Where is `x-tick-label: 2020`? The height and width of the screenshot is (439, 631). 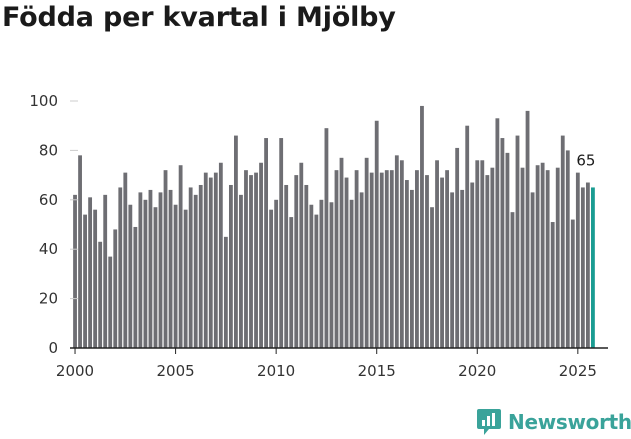
x-tick-label: 2020 is located at coordinates (477, 371).